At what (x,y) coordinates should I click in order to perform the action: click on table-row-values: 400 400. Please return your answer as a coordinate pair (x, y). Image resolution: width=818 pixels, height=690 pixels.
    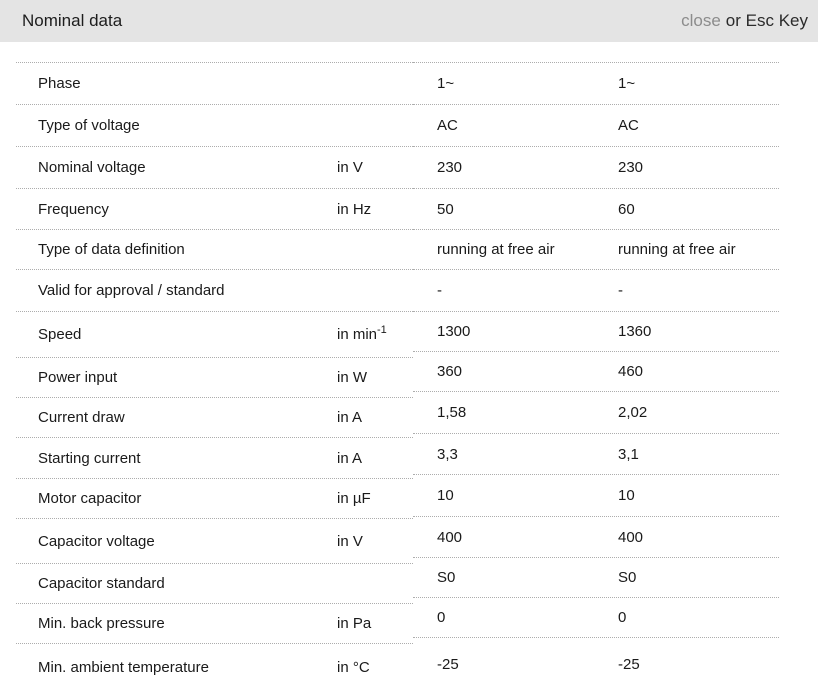
    Looking at the image, I should click on (596, 537).